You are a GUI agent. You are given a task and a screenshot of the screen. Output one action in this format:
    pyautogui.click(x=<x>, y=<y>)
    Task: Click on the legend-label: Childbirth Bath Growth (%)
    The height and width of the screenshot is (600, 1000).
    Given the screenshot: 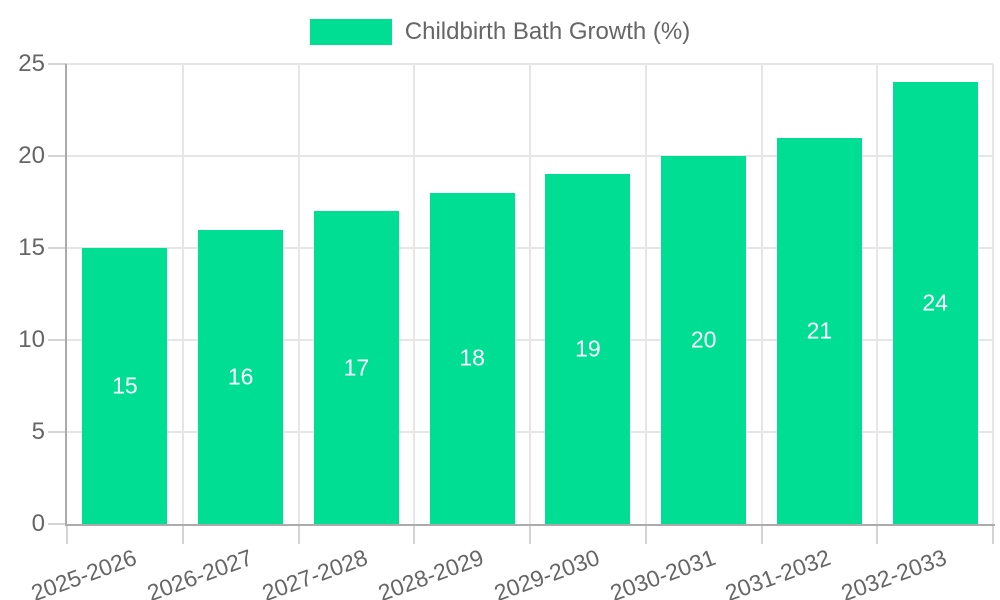 What is the action you would take?
    pyautogui.click(x=547, y=31)
    